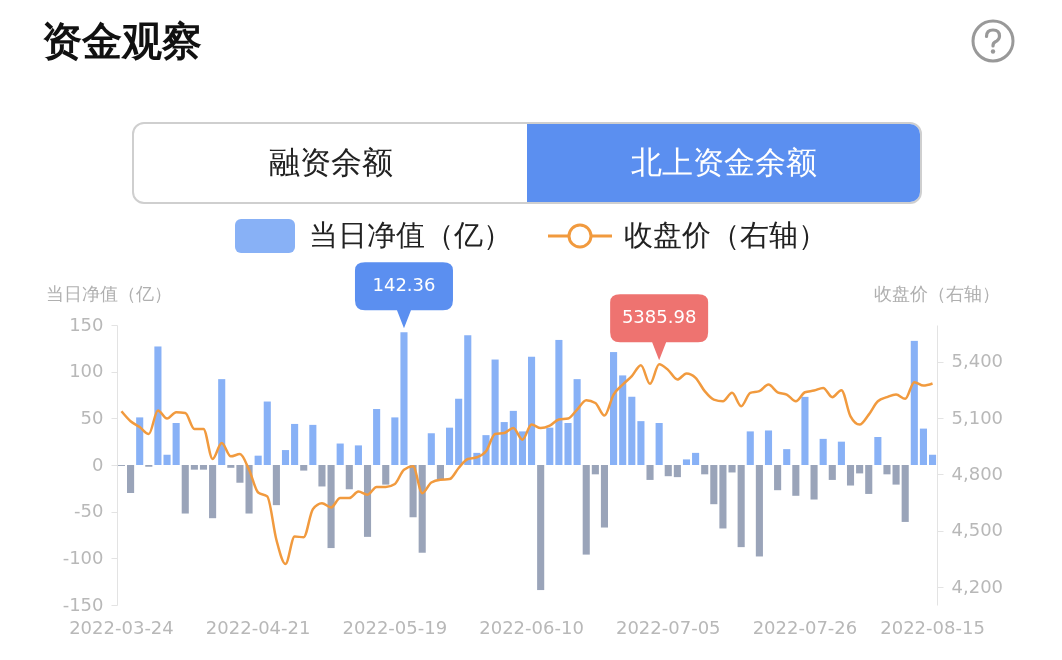 This screenshot has width=1062, height=660. What do you see at coordinates (258, 627) in the screenshot?
I see `x-tick-label: 2022-04-21` at bounding box center [258, 627].